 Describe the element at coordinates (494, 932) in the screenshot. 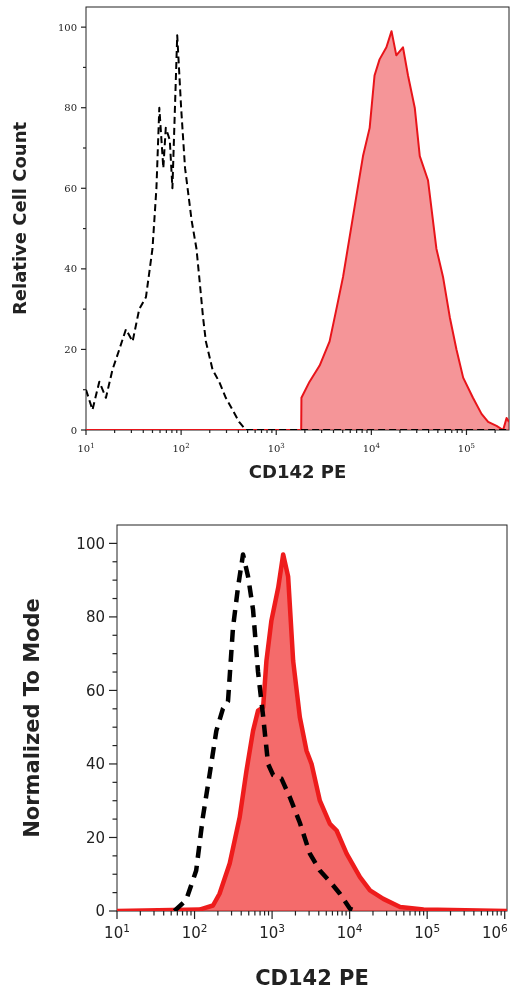

I see `x-tick-label: 10$^{6}$` at that location.